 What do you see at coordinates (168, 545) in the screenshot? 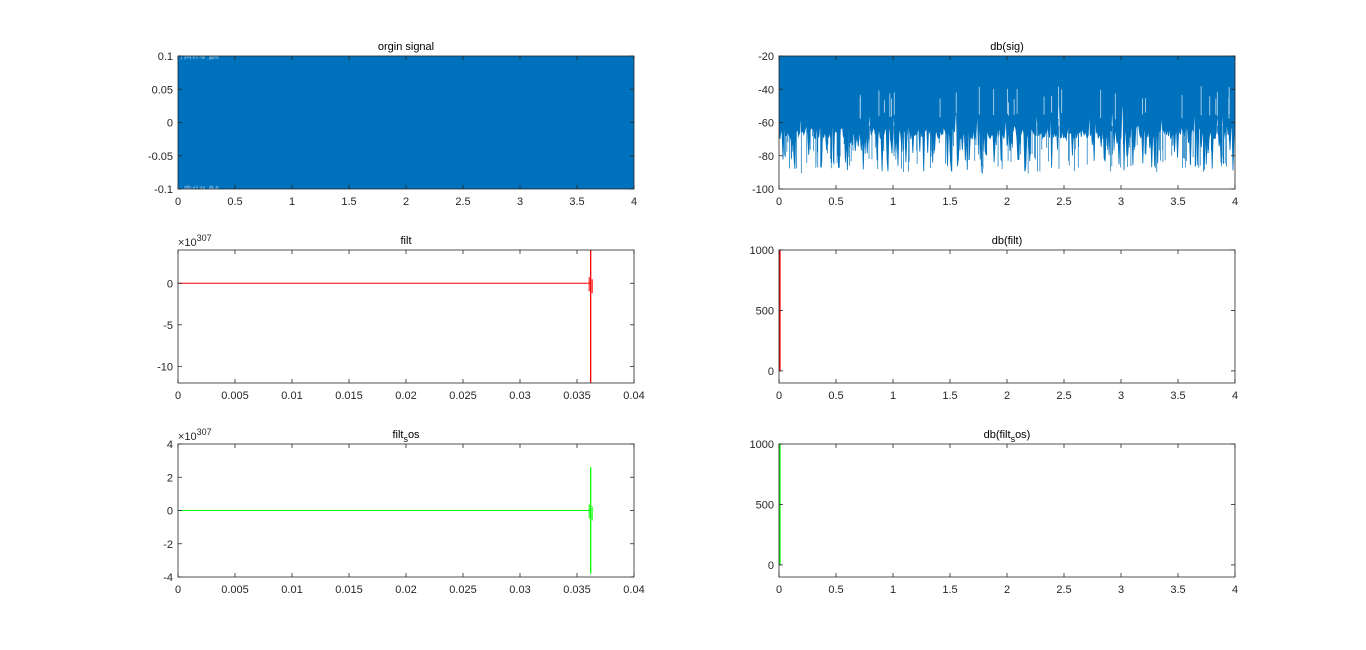
I see `y-tick-label: -2` at bounding box center [168, 545].